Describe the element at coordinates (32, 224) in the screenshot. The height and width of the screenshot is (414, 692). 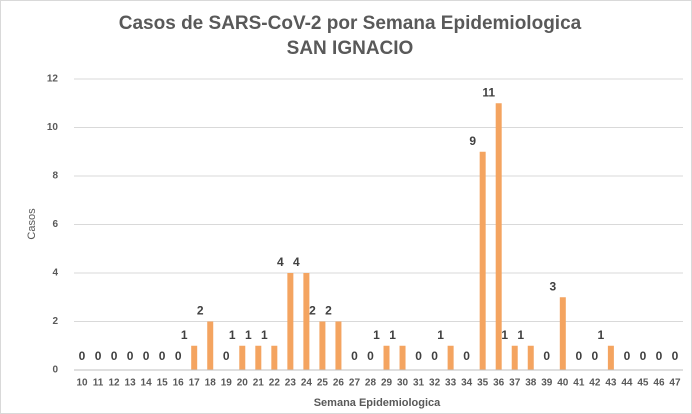
I see `y-axis-title: Casos` at that location.